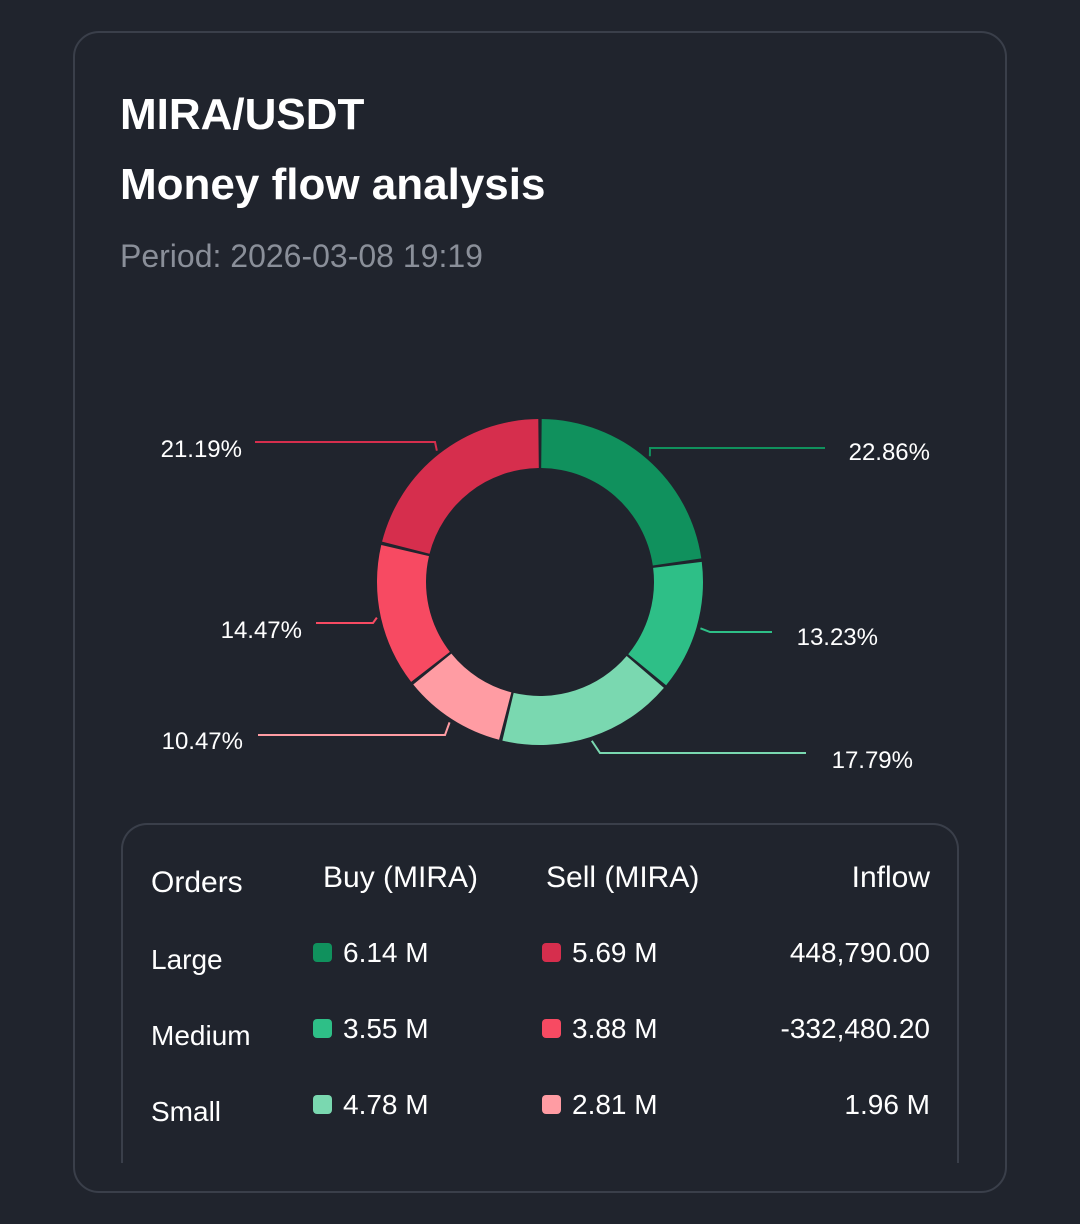 The width and height of the screenshot is (1080, 1224). I want to click on period-label: Period: 2026-03-08 19:19, so click(301, 256).